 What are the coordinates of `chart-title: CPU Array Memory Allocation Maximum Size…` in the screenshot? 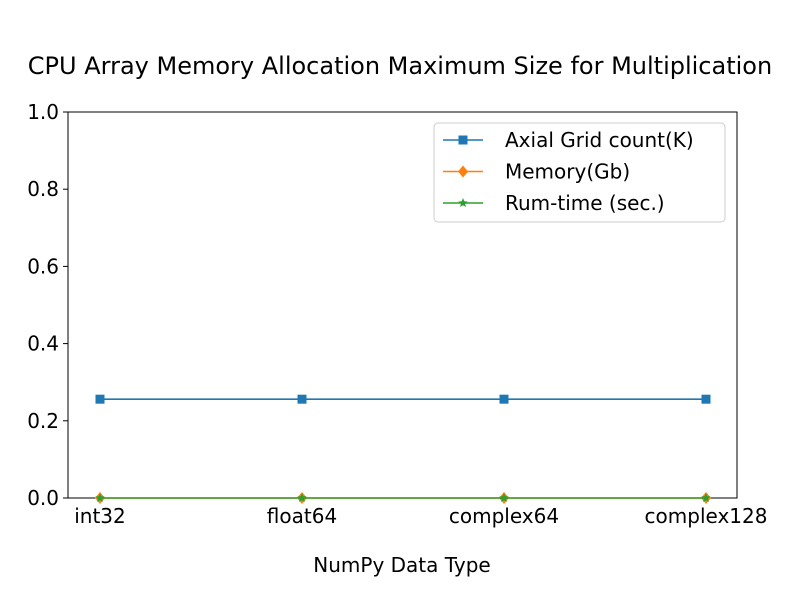 It's located at (400, 66).